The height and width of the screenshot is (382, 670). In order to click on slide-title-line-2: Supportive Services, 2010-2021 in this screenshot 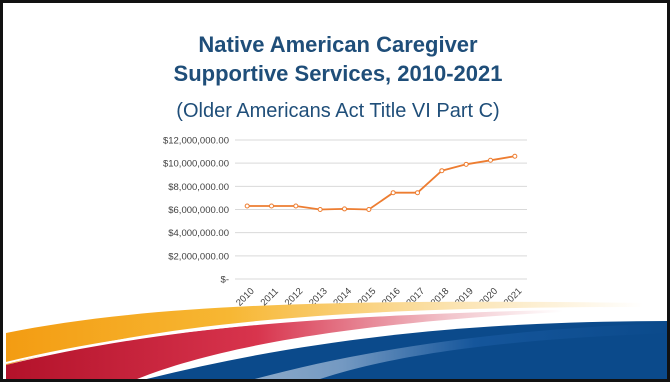, I will do `click(338, 73)`.